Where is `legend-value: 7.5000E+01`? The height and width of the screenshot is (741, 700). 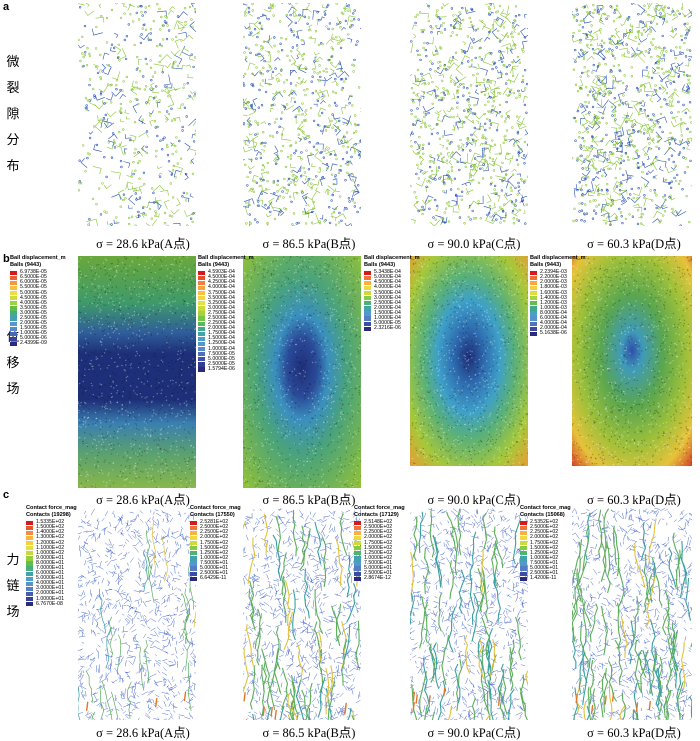
legend-value: 7.5000E+01 is located at coordinates (214, 562).